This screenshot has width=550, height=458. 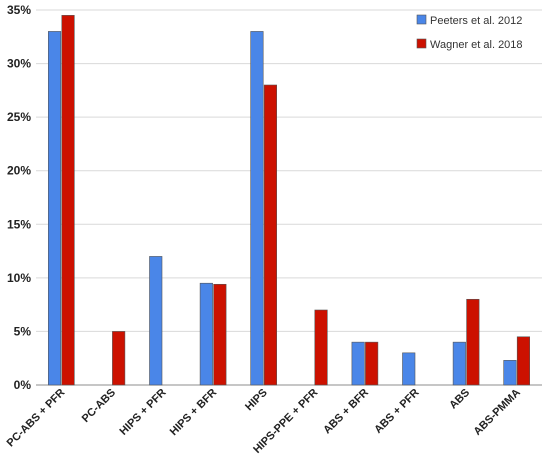 I want to click on x-tick-label: ABS + BFR, so click(x=346, y=412).